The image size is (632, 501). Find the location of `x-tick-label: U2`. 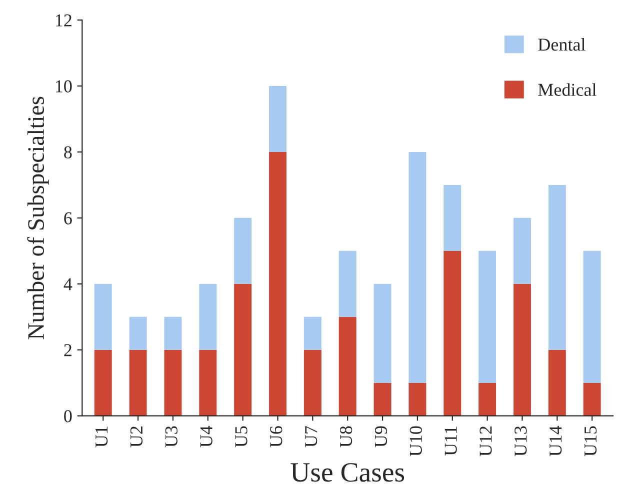

x-tick-label: U2 is located at coordinates (136, 437).